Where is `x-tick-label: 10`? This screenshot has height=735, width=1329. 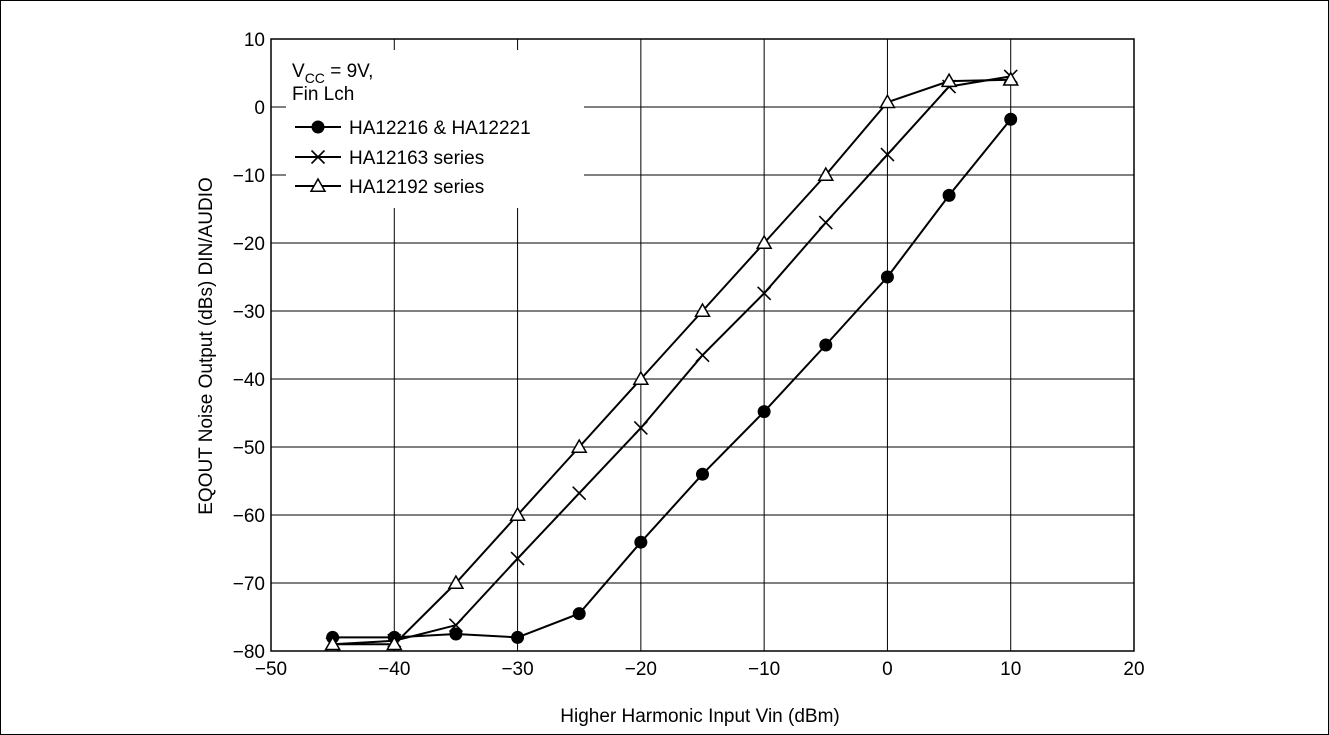
x-tick-label: 10 is located at coordinates (1010, 669).